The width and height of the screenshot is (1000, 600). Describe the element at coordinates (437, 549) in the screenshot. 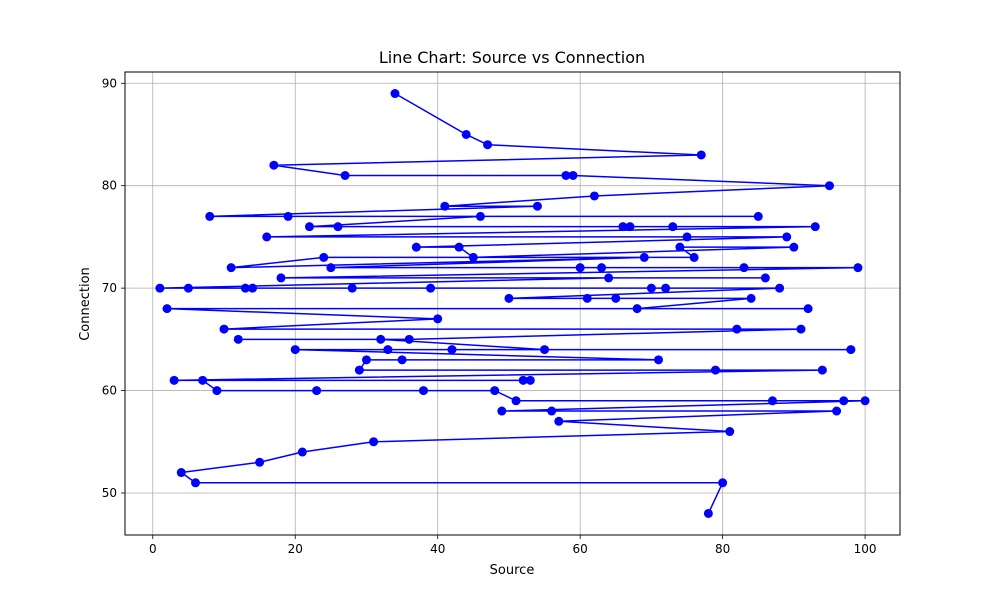

I see `x-tick-label: 40` at that location.